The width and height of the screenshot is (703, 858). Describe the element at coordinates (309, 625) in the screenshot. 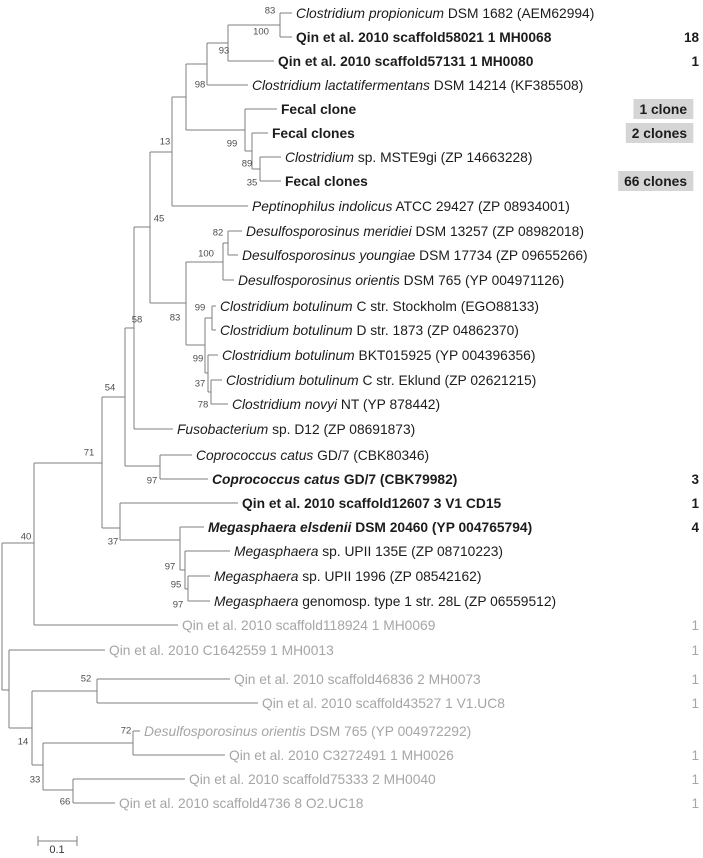

I see `taxon-label: Qin et al. 2010 scaffold118924 1 MH0069` at that location.